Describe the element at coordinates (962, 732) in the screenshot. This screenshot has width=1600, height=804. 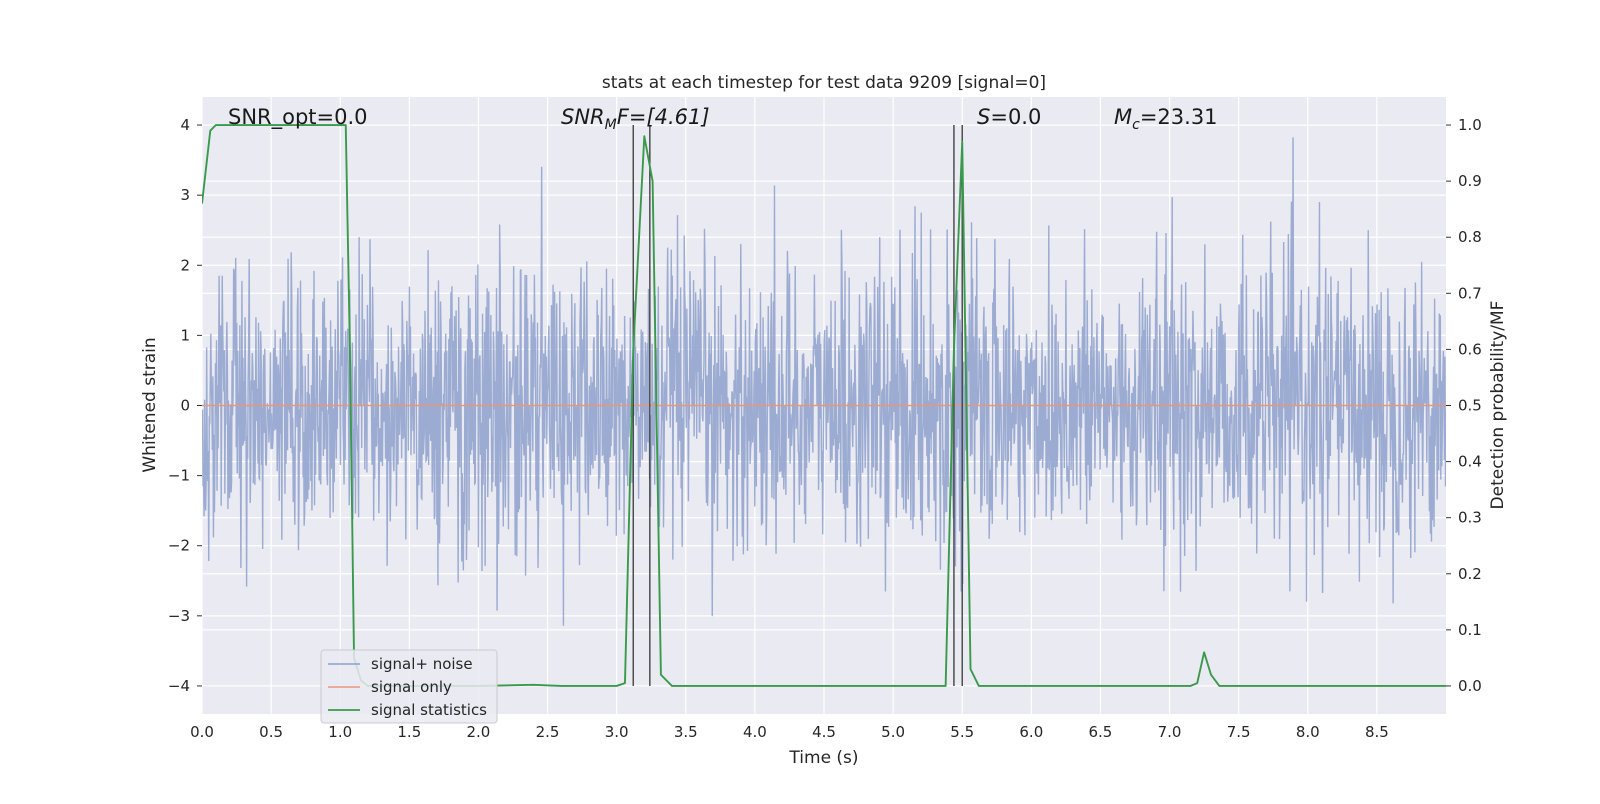
I see `x-tick-label: 5.5` at that location.